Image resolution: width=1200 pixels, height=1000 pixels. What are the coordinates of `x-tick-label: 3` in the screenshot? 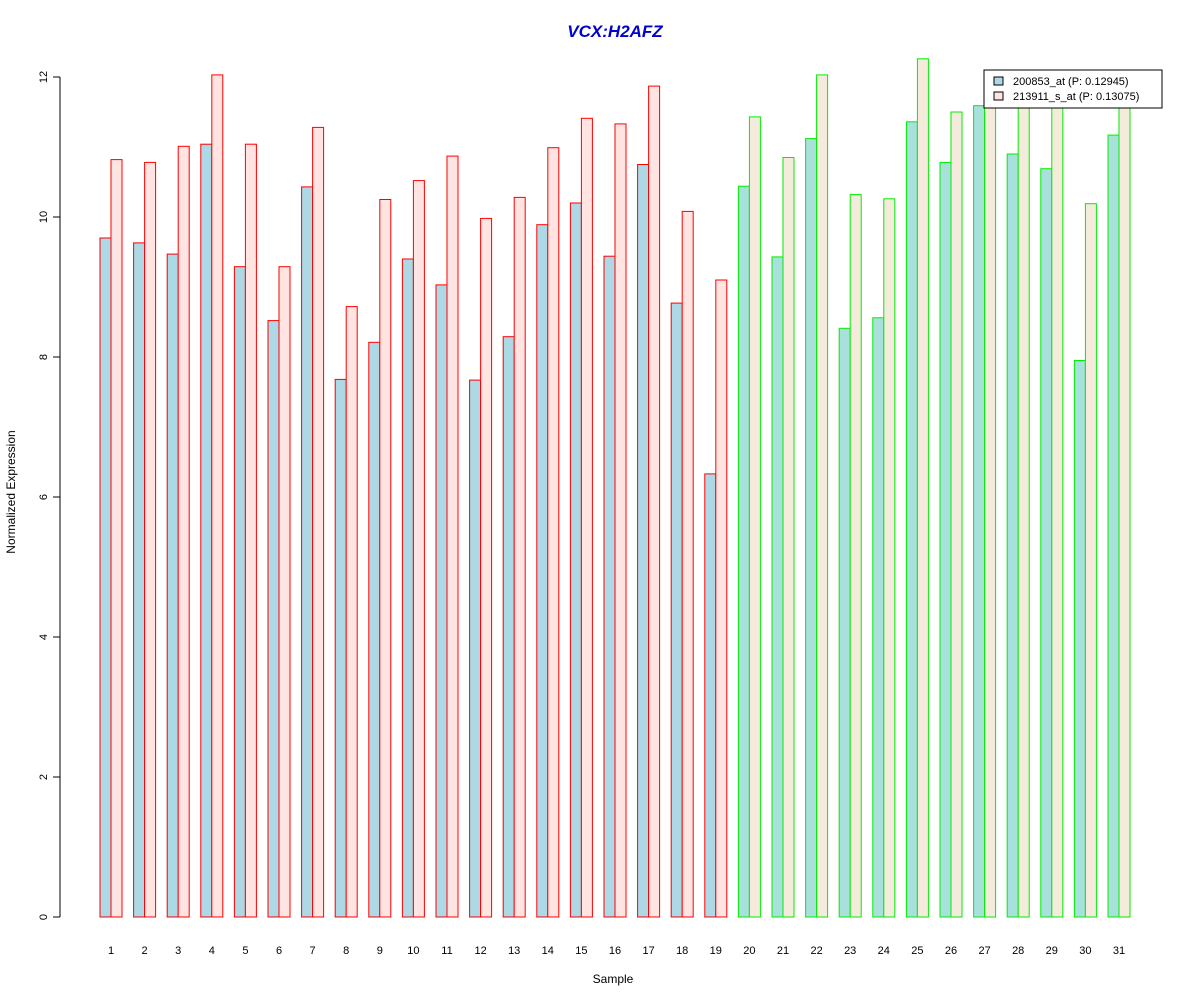 It's located at (178, 951).